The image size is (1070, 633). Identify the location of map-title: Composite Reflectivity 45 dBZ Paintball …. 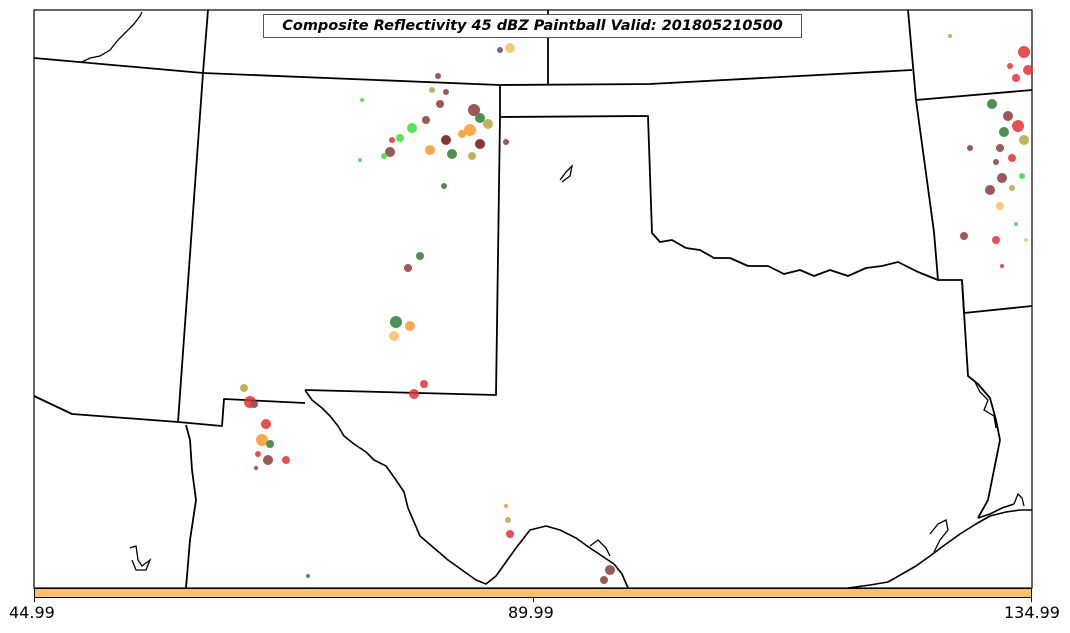
(532, 26).